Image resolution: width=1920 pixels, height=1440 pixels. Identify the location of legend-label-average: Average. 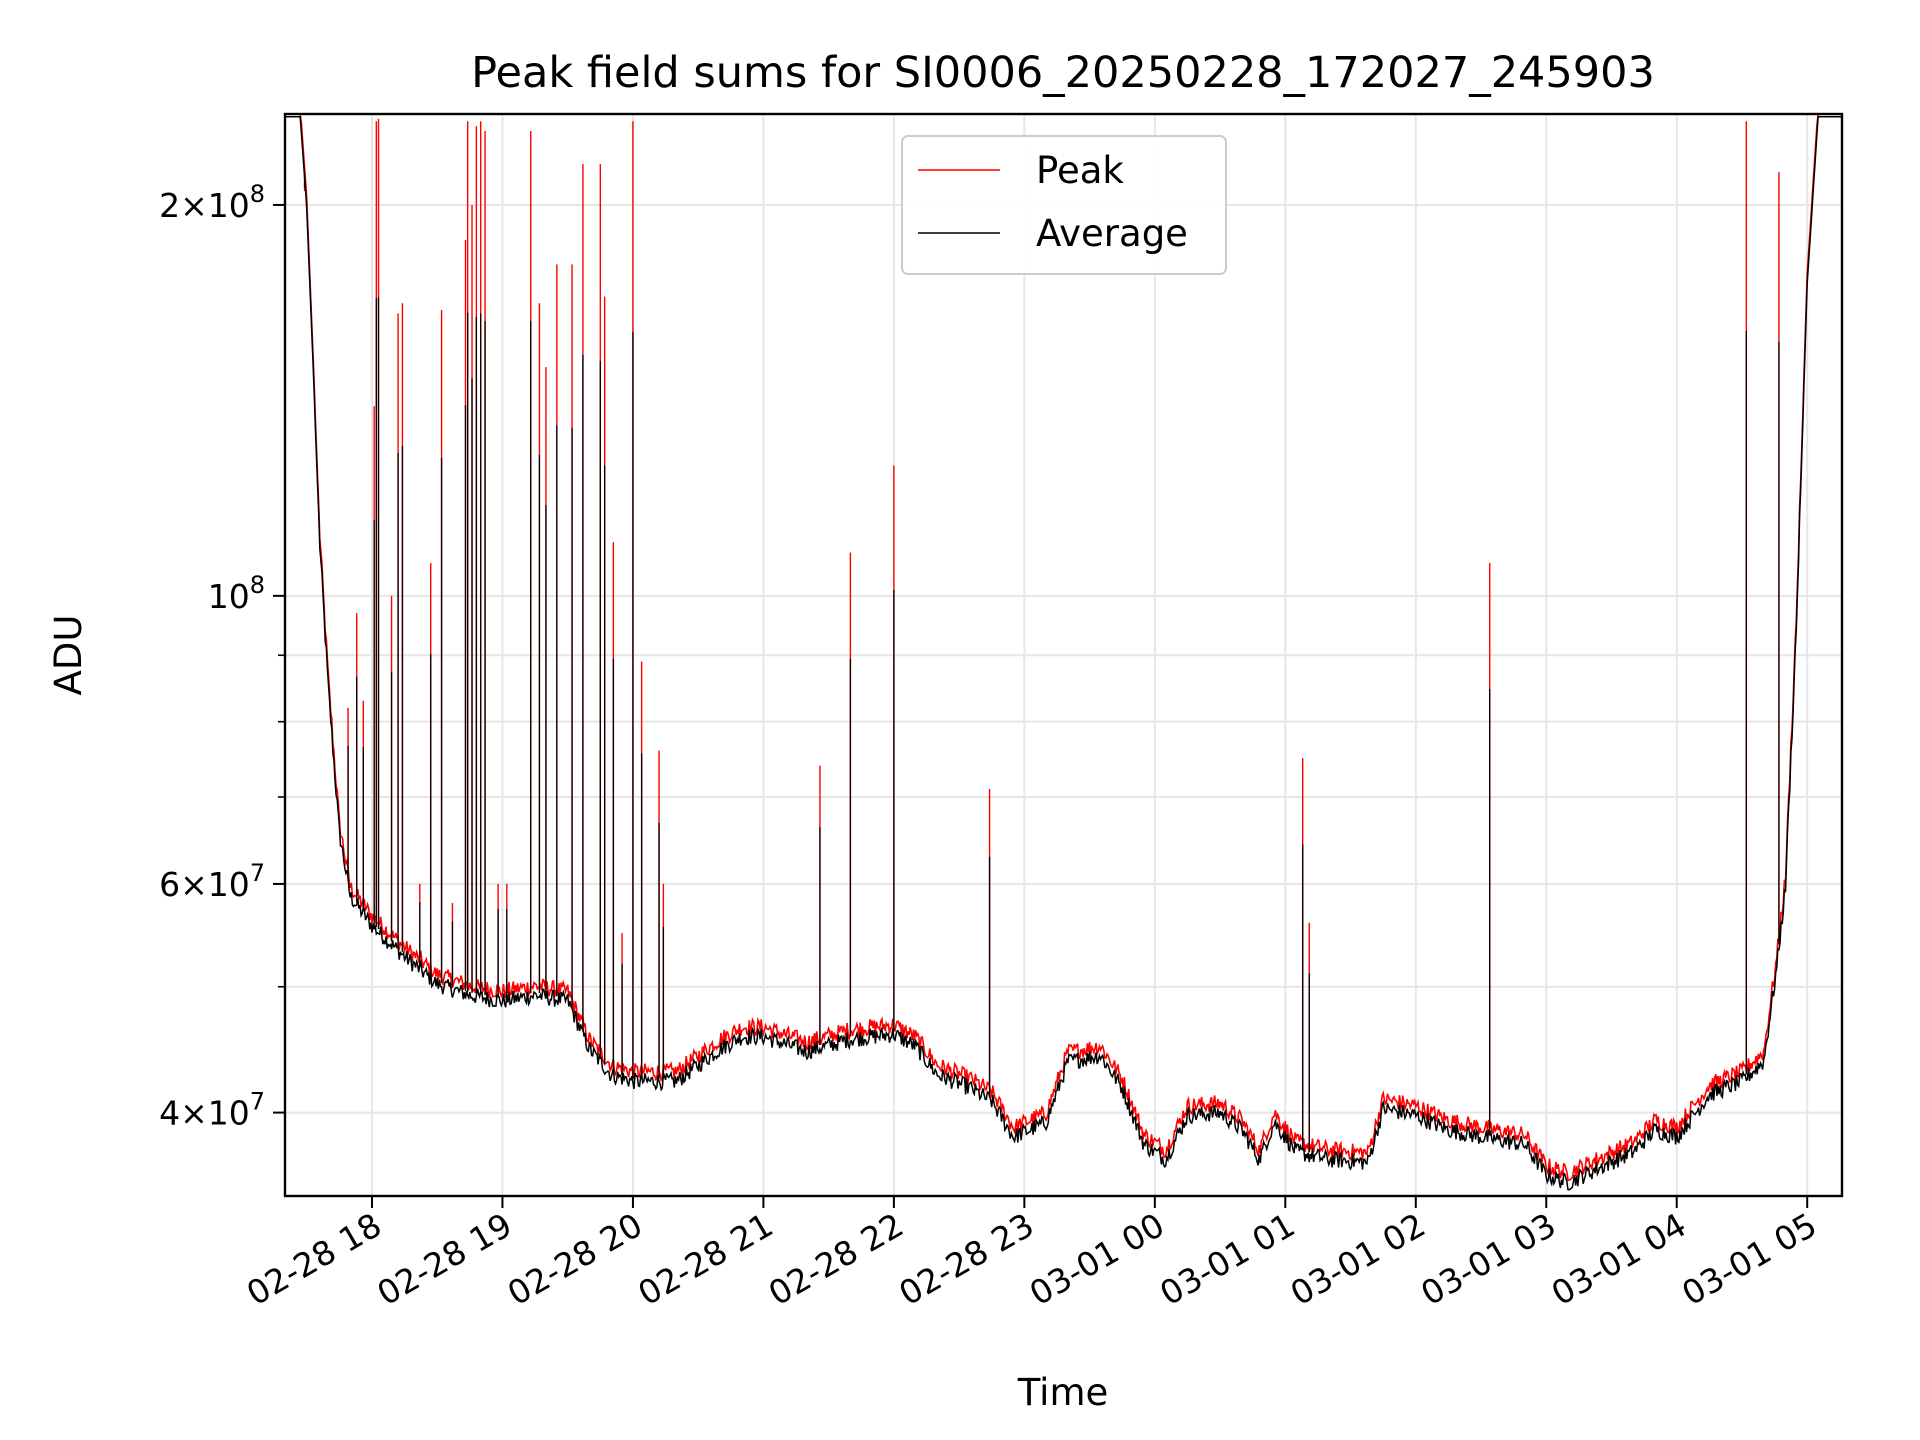
(1112, 233).